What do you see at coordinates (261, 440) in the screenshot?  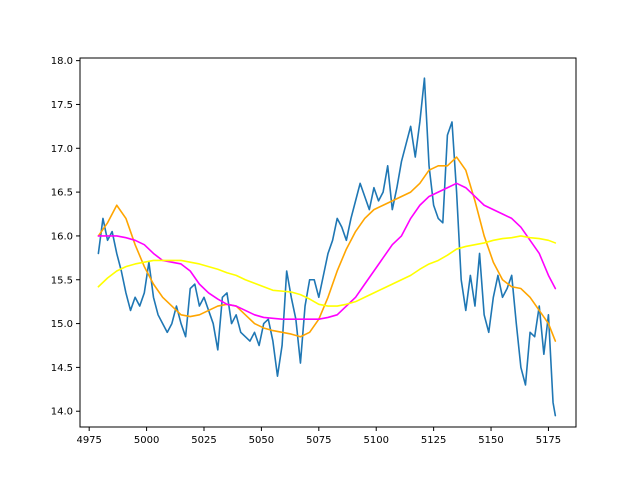 I see `x-tick-label: 5050` at bounding box center [261, 440].